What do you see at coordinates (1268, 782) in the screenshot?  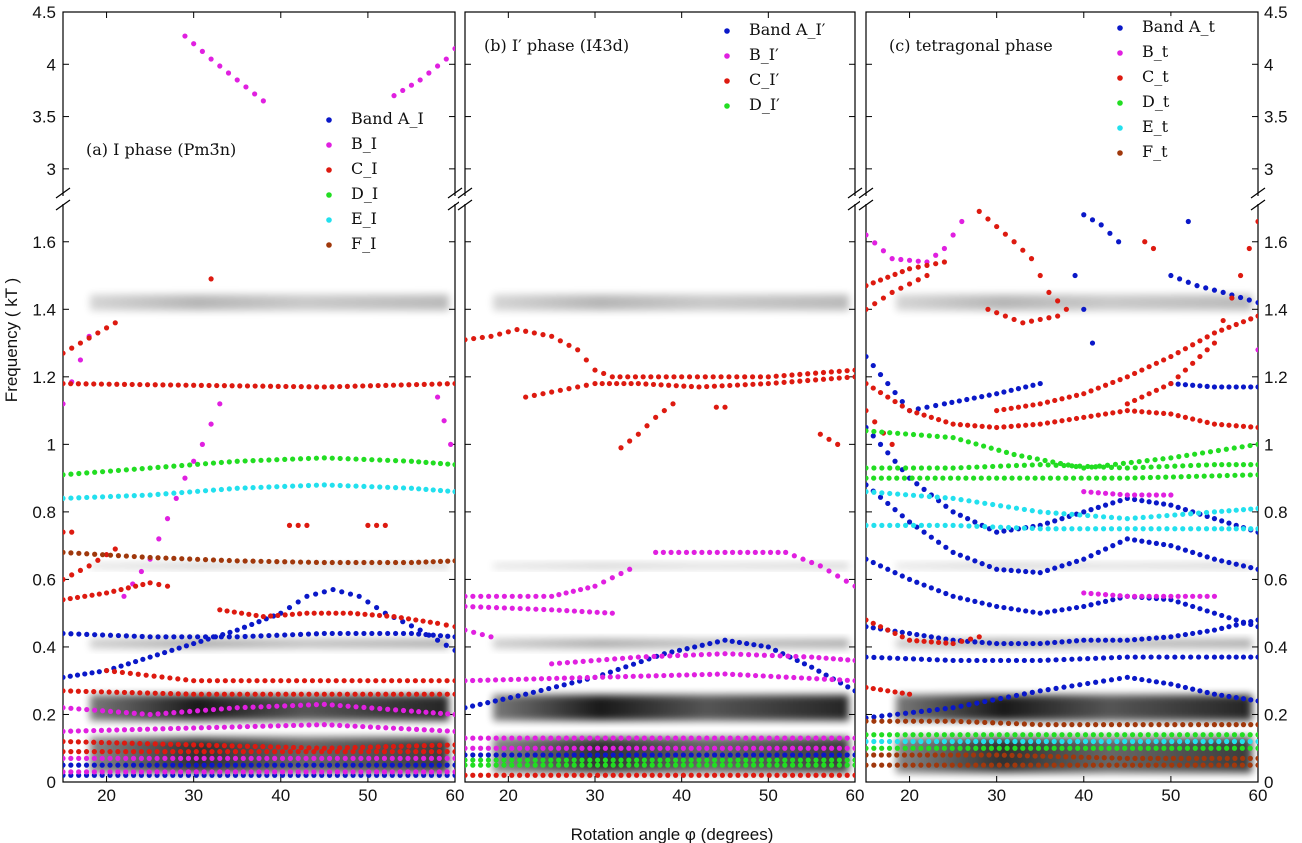 I see `y-tick-label: 0` at bounding box center [1268, 782].